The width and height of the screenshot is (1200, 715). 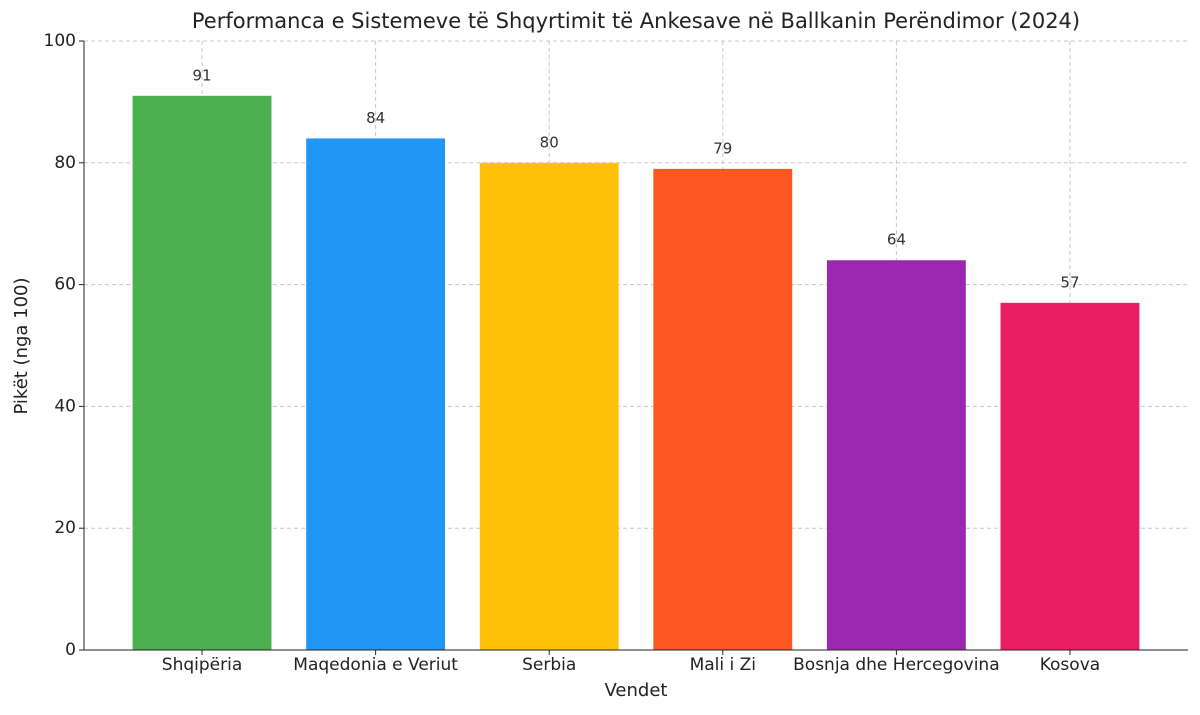 I want to click on x-tick-label: Shqipëria, so click(x=202, y=665).